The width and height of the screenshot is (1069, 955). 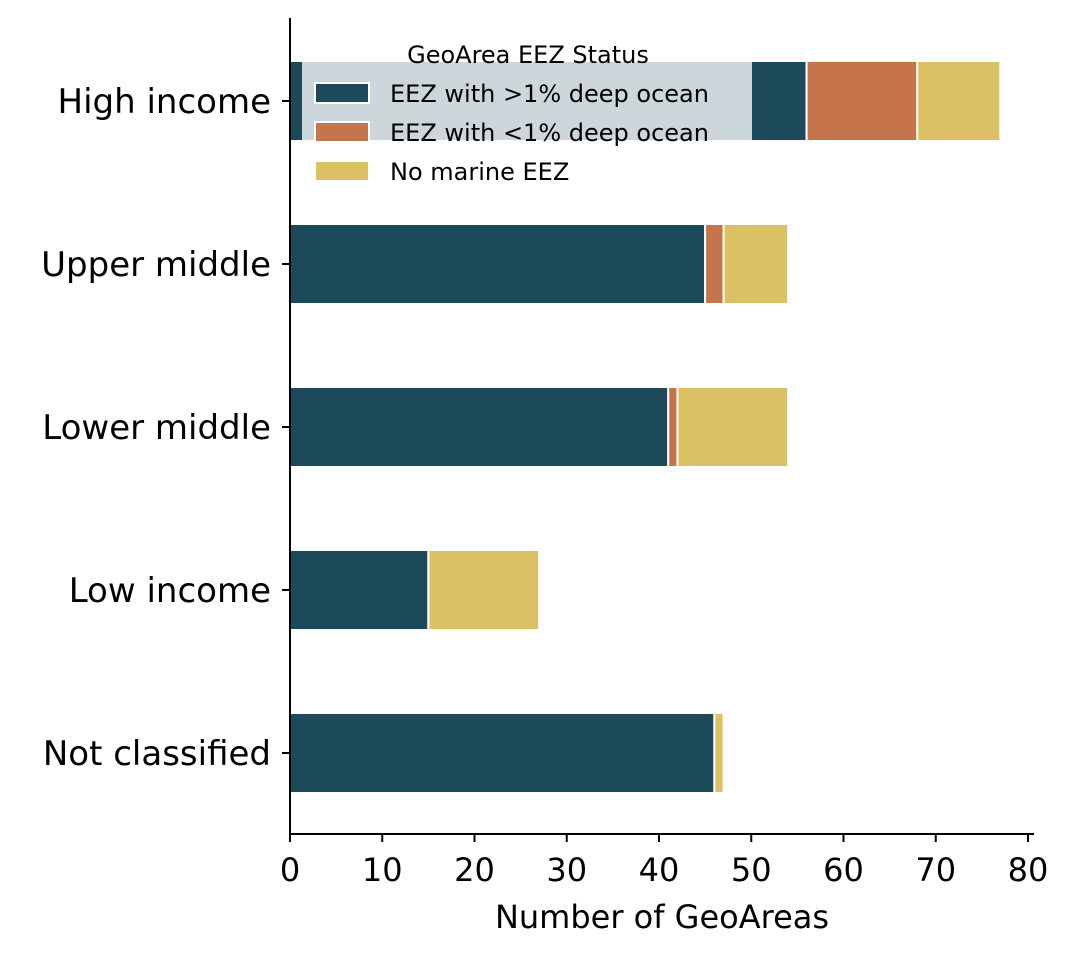 I want to click on x-tick-label: 40, so click(x=659, y=870).